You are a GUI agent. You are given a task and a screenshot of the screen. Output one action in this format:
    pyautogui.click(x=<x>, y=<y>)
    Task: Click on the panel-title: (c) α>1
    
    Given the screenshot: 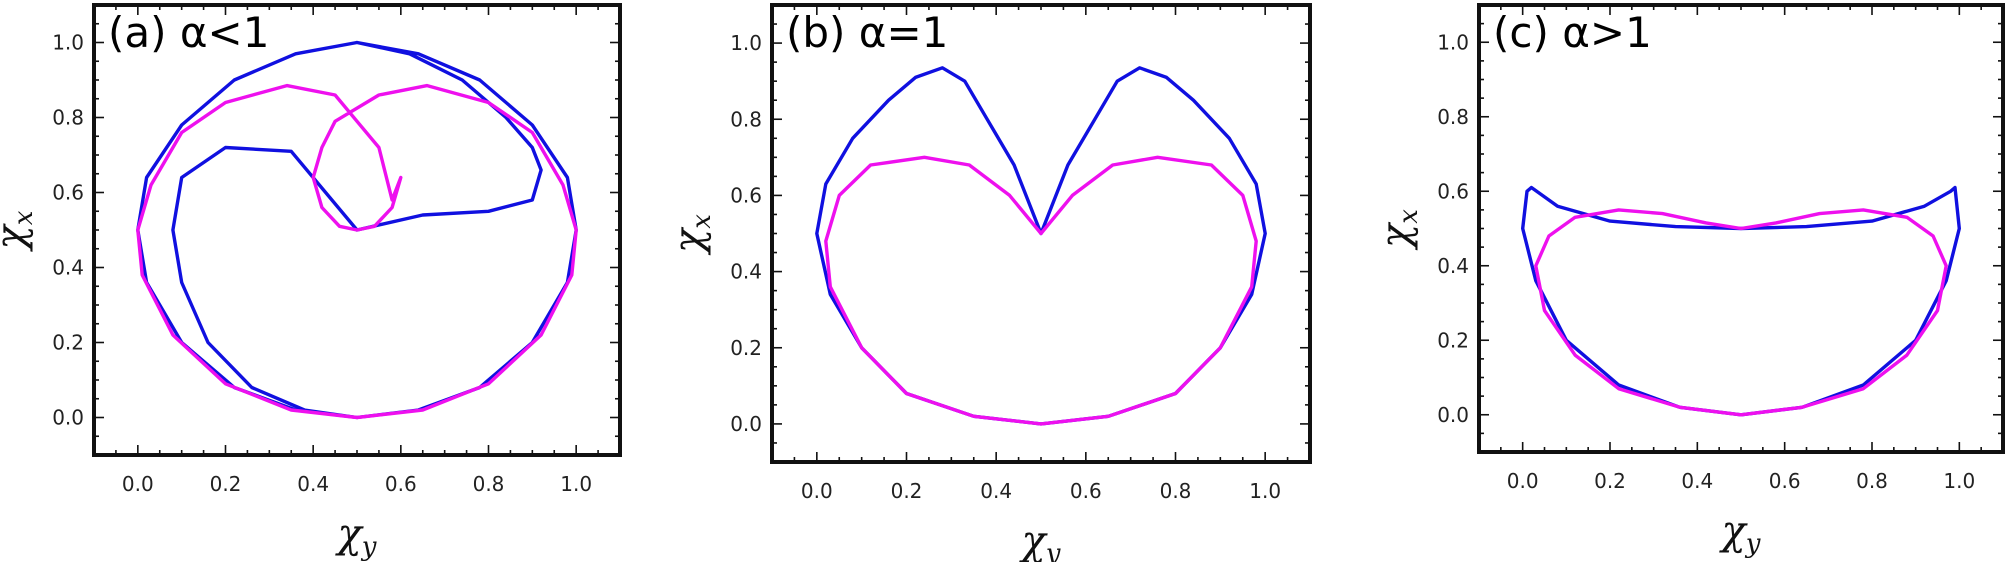 What is the action you would take?
    pyautogui.click(x=1572, y=32)
    